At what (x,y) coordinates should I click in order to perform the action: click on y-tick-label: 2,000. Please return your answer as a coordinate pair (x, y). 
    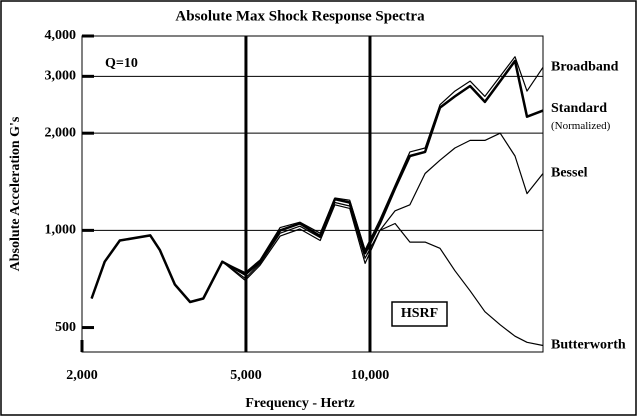
    Looking at the image, I should click on (61, 132).